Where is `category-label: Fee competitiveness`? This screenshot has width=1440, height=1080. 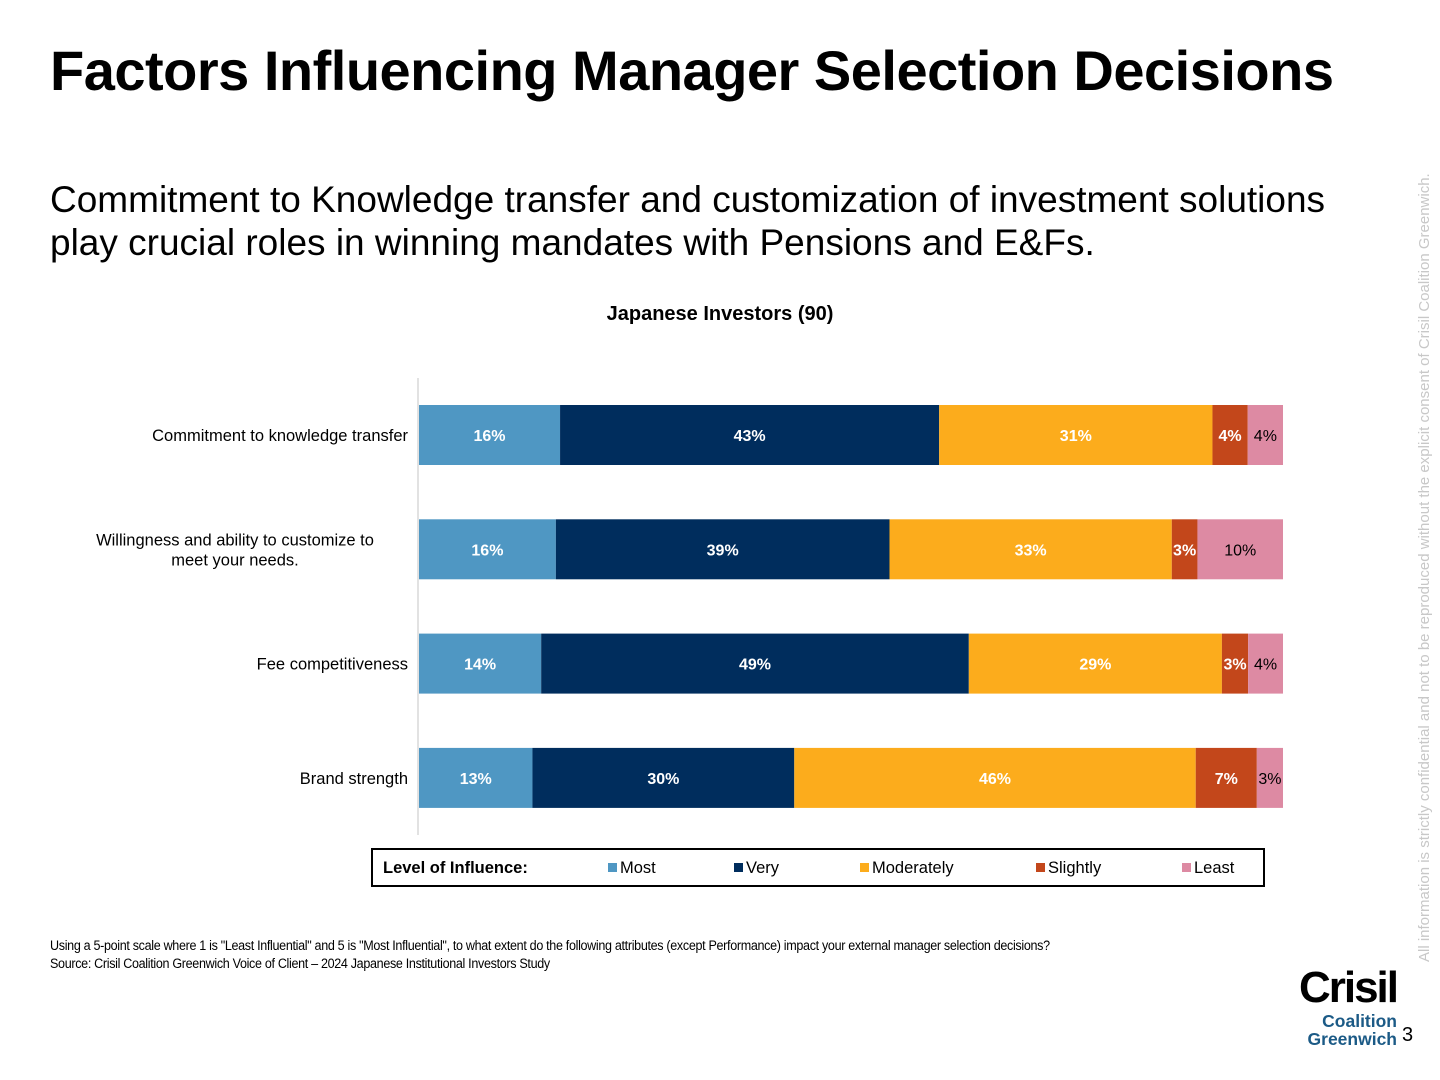
category-label: Fee competitiveness is located at coordinates (332, 665).